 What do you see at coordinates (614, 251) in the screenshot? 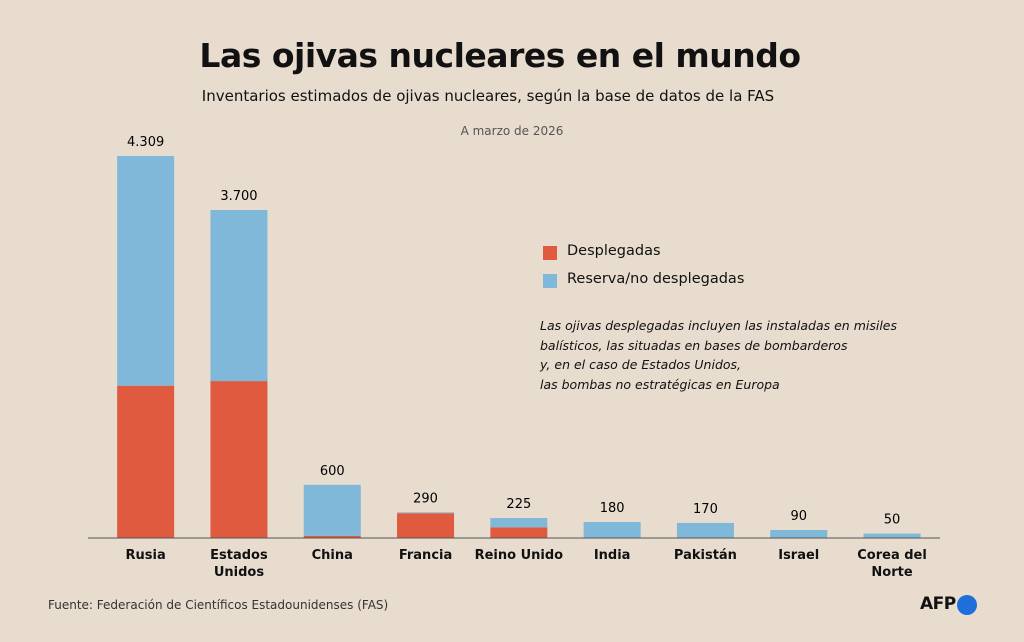
I see `legend-label: Desplegadas` at bounding box center [614, 251].